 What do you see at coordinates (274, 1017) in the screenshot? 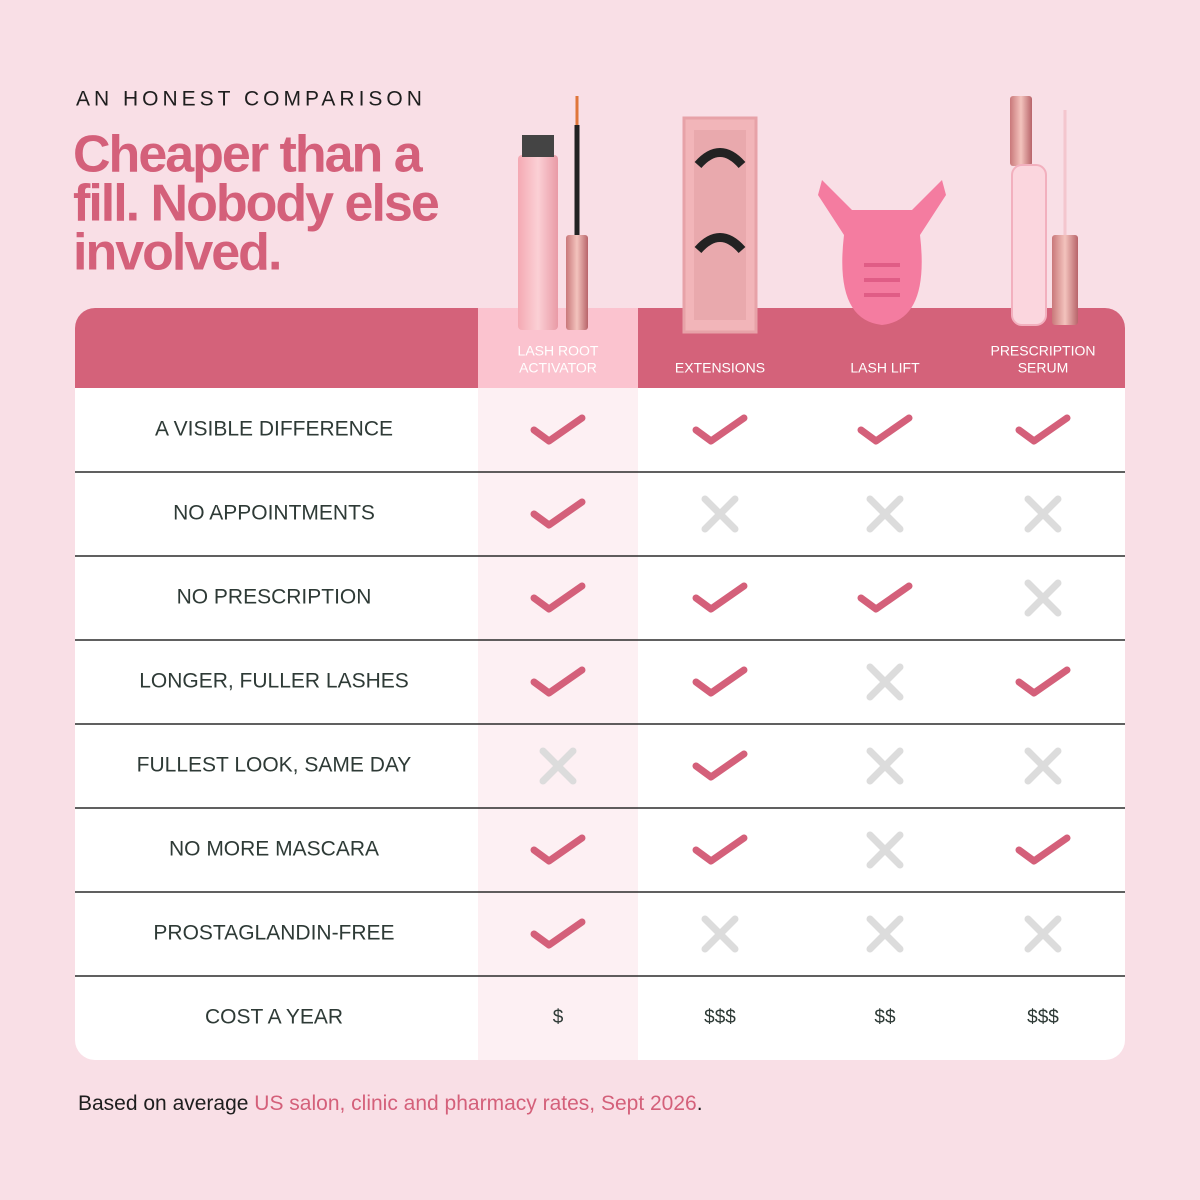
I see `row-label: COST A YEAR` at bounding box center [274, 1017].